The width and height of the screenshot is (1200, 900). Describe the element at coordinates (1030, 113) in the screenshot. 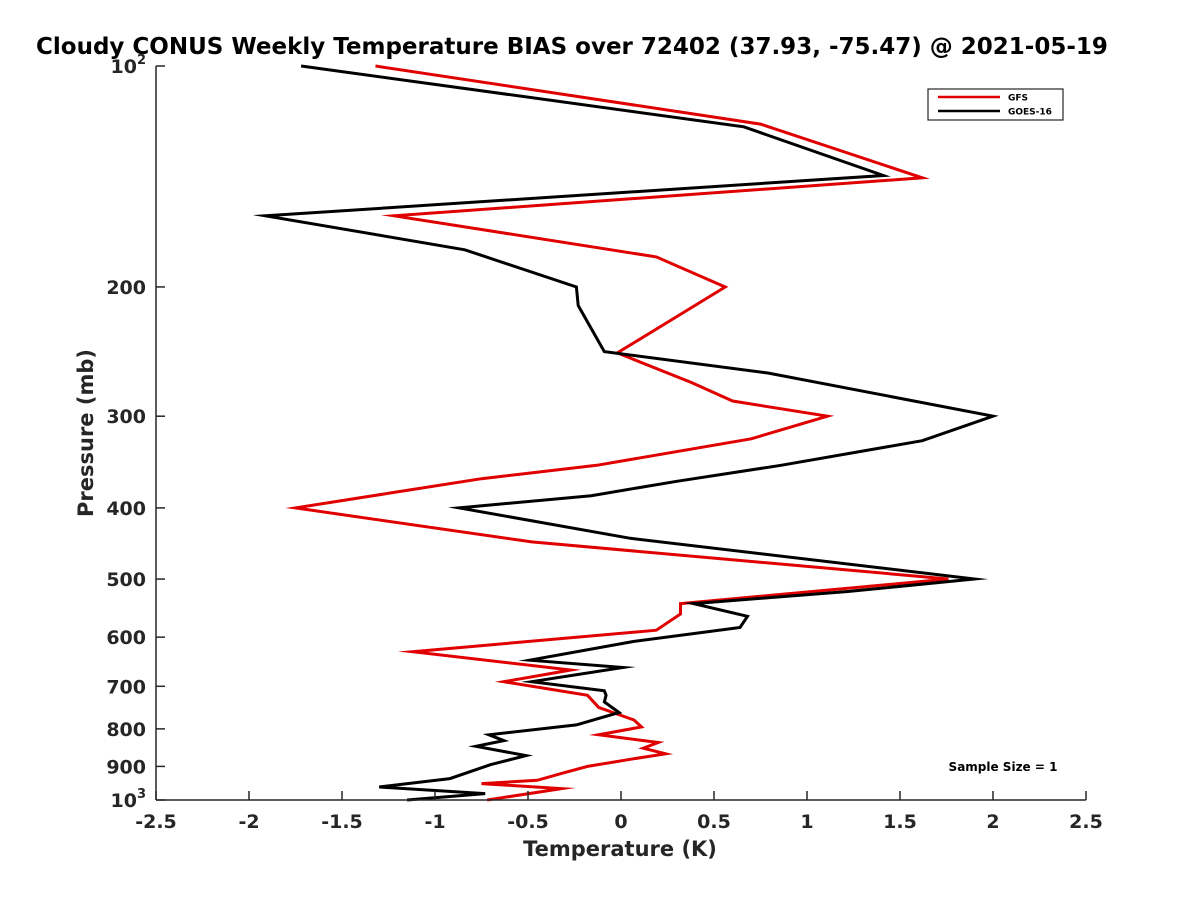

I see `legend-label: GOES-16` at that location.